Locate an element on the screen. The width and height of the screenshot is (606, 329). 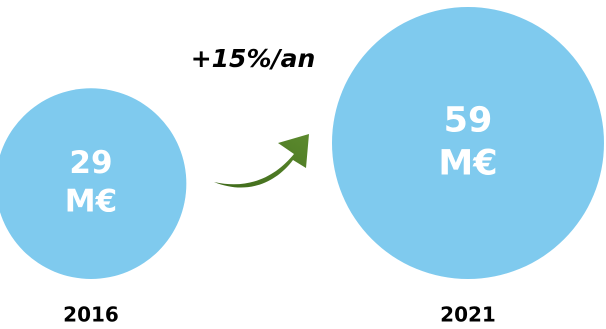
year-label-2021: 2021 is located at coordinates (468, 315).